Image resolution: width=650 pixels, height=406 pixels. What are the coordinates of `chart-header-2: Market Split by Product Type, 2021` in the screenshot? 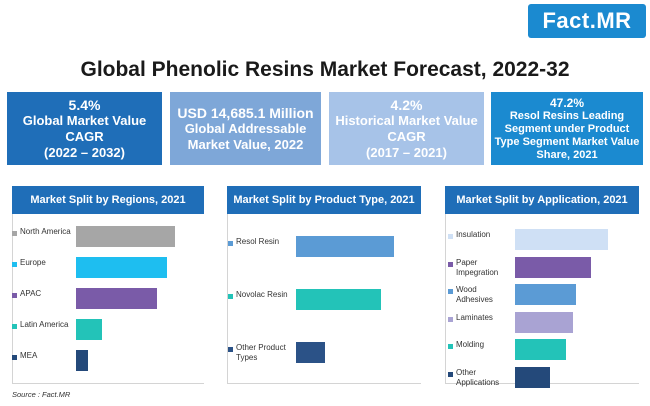 It's located at (324, 200).